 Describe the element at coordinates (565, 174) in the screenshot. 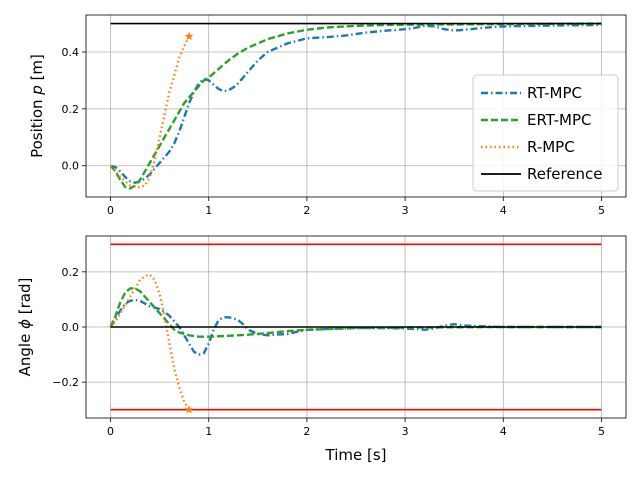

I see `legend-label: Reference` at that location.